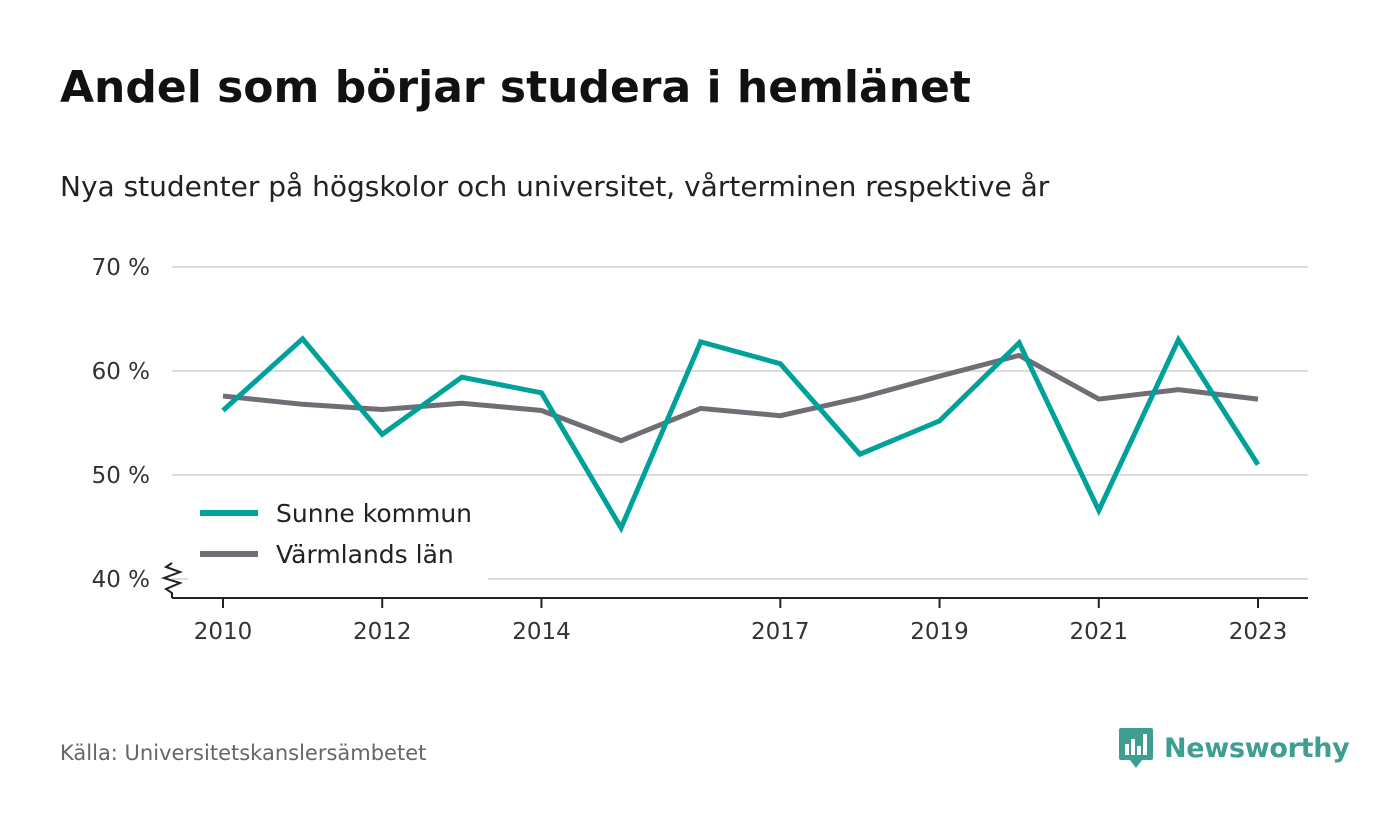 The height and width of the screenshot is (831, 1400). I want to click on chart-title: Andel som börjar studera i hemlänet, so click(515, 87).